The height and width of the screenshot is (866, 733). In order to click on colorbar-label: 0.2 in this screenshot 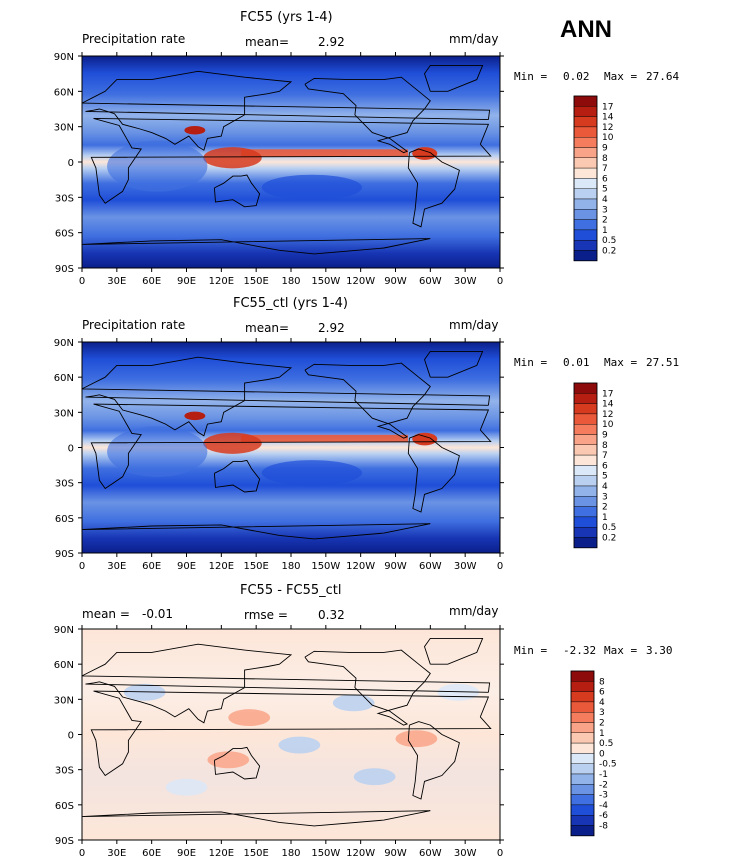, I will do `click(609, 539)`.